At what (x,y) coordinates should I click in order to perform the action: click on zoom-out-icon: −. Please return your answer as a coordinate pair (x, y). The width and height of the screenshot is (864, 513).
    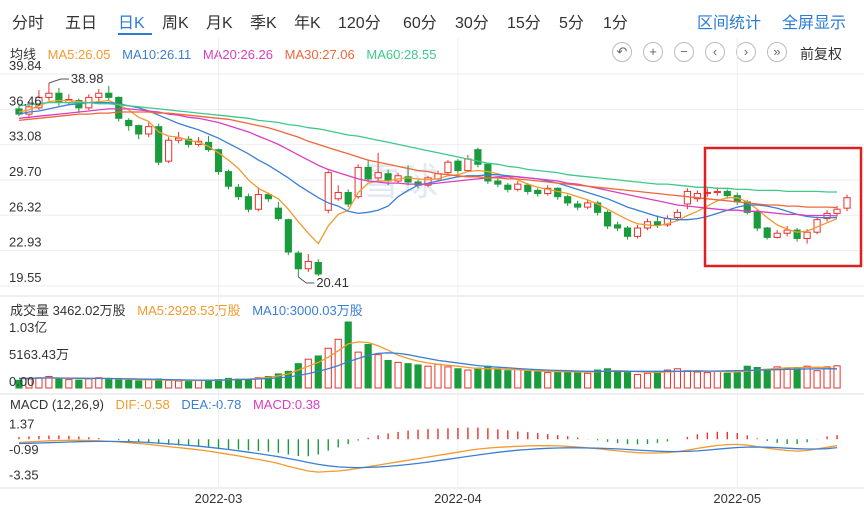
    Looking at the image, I should click on (684, 52).